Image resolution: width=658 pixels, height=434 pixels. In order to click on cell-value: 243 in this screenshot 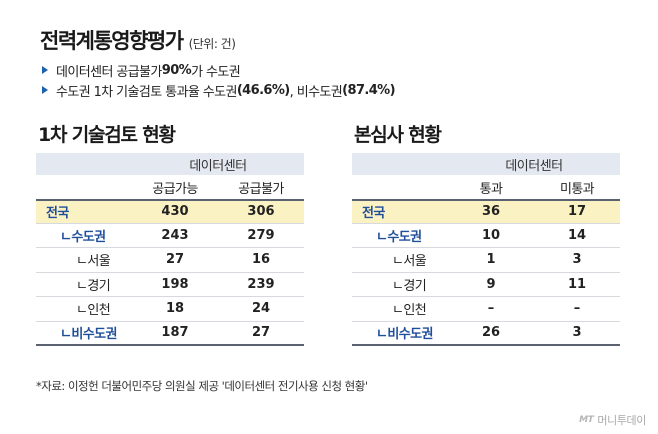, I will do `click(175, 235)`.